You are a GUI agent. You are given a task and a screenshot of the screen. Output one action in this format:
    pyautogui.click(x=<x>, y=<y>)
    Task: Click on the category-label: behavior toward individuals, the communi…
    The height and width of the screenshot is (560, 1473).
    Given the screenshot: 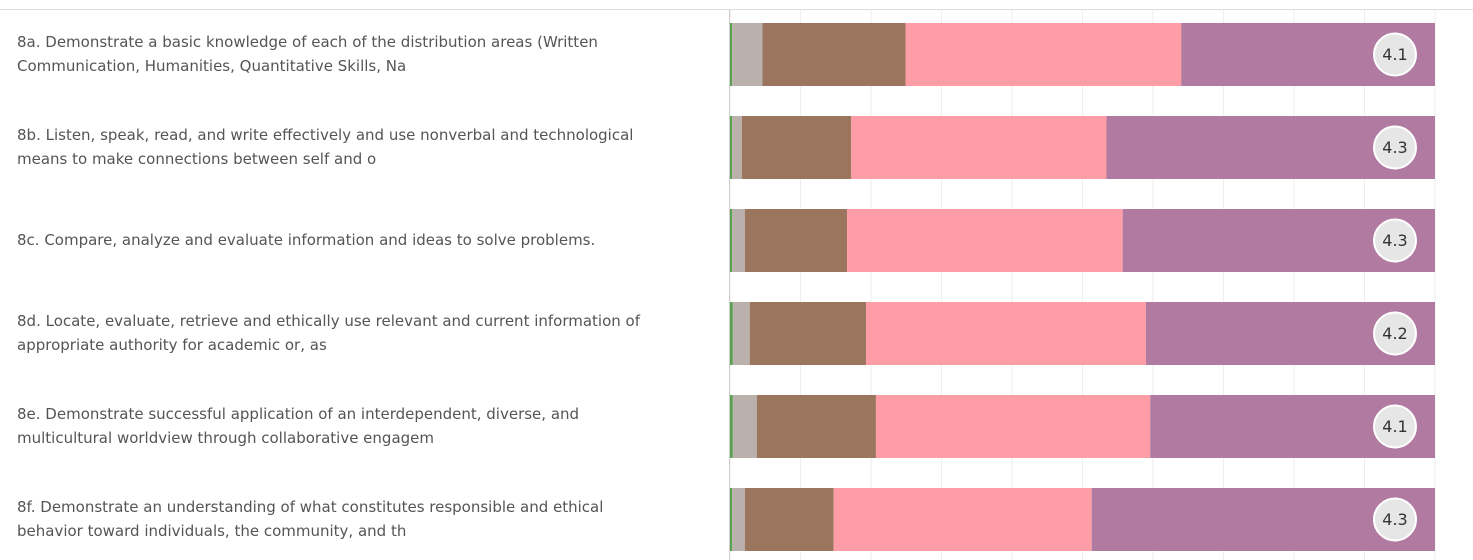 What is the action you would take?
    pyautogui.click(x=211, y=531)
    